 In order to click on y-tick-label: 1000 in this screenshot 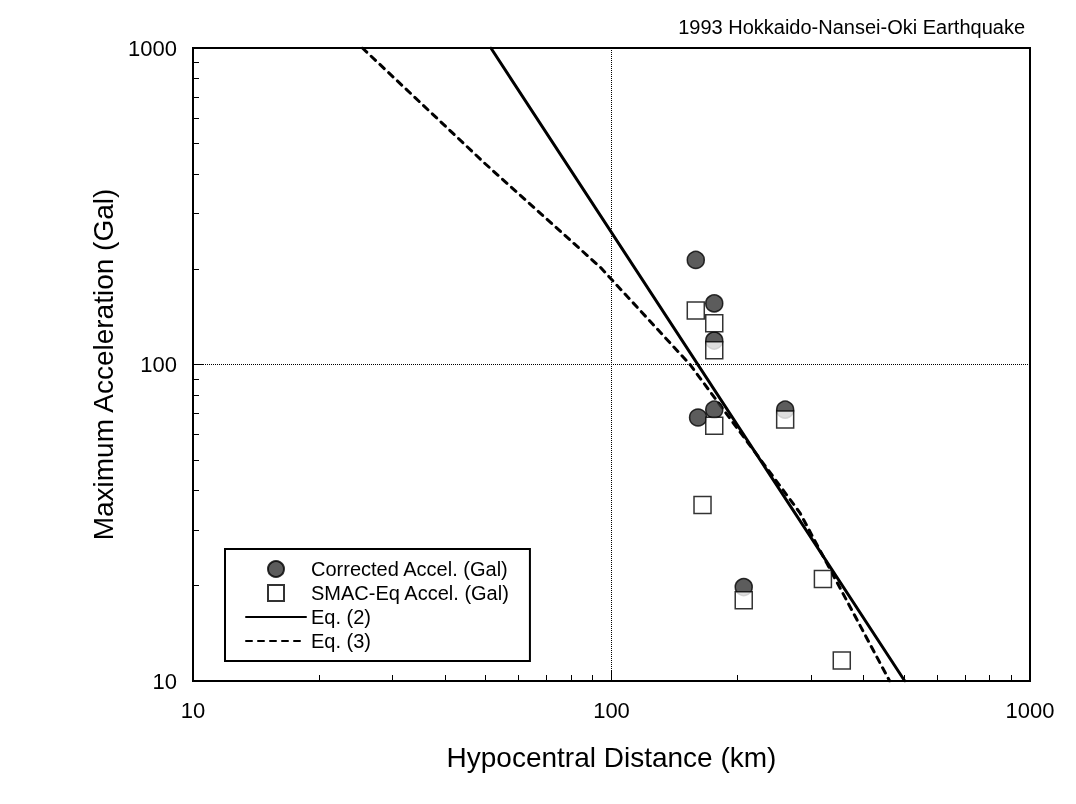, I will do `click(152, 48)`.